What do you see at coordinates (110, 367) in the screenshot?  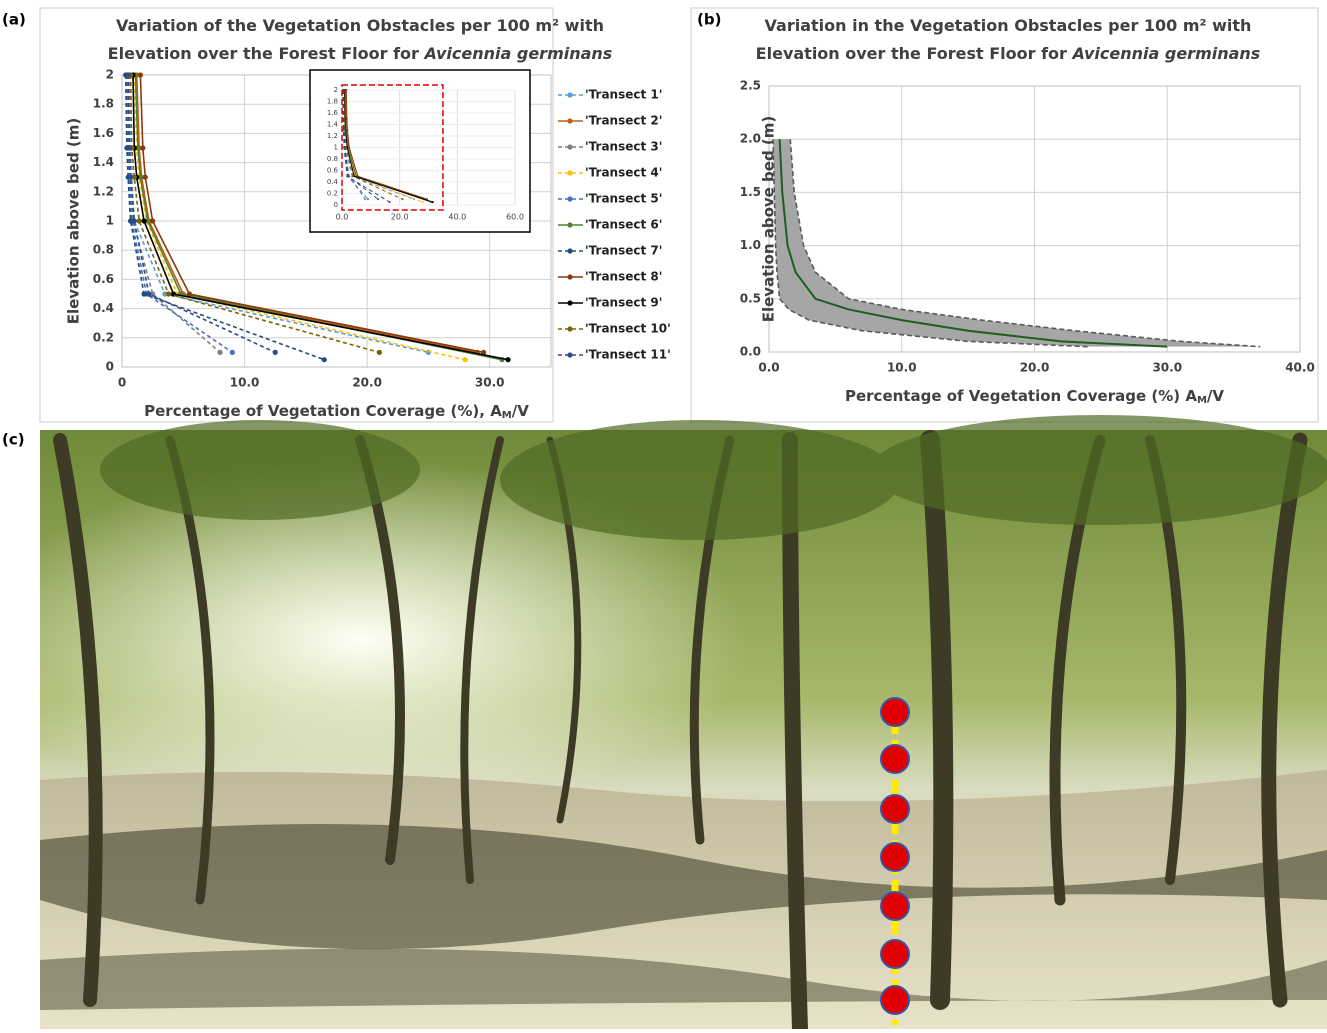 I see `y-tick-label: 0` at bounding box center [110, 367].